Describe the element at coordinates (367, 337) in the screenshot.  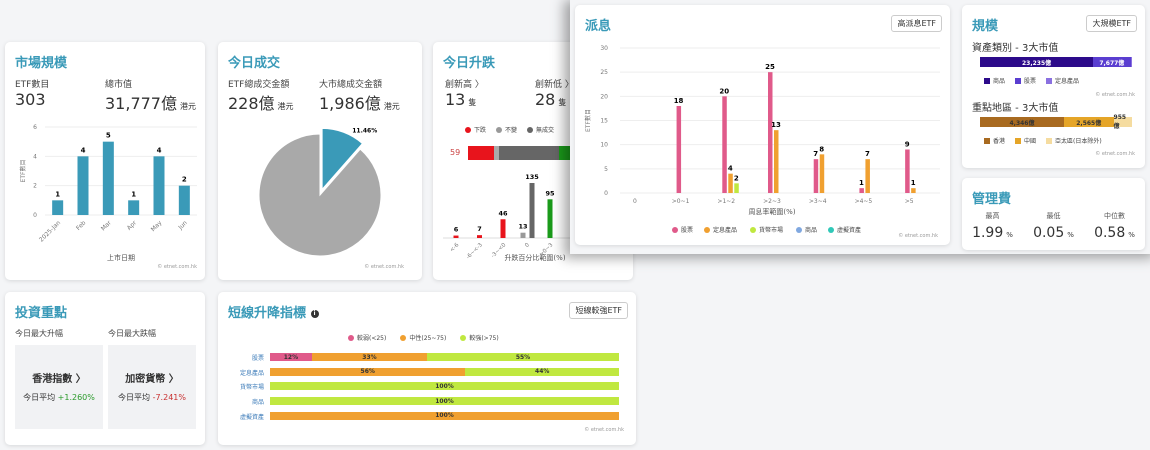
I see `legend-item: 較弱(<25)` at that location.